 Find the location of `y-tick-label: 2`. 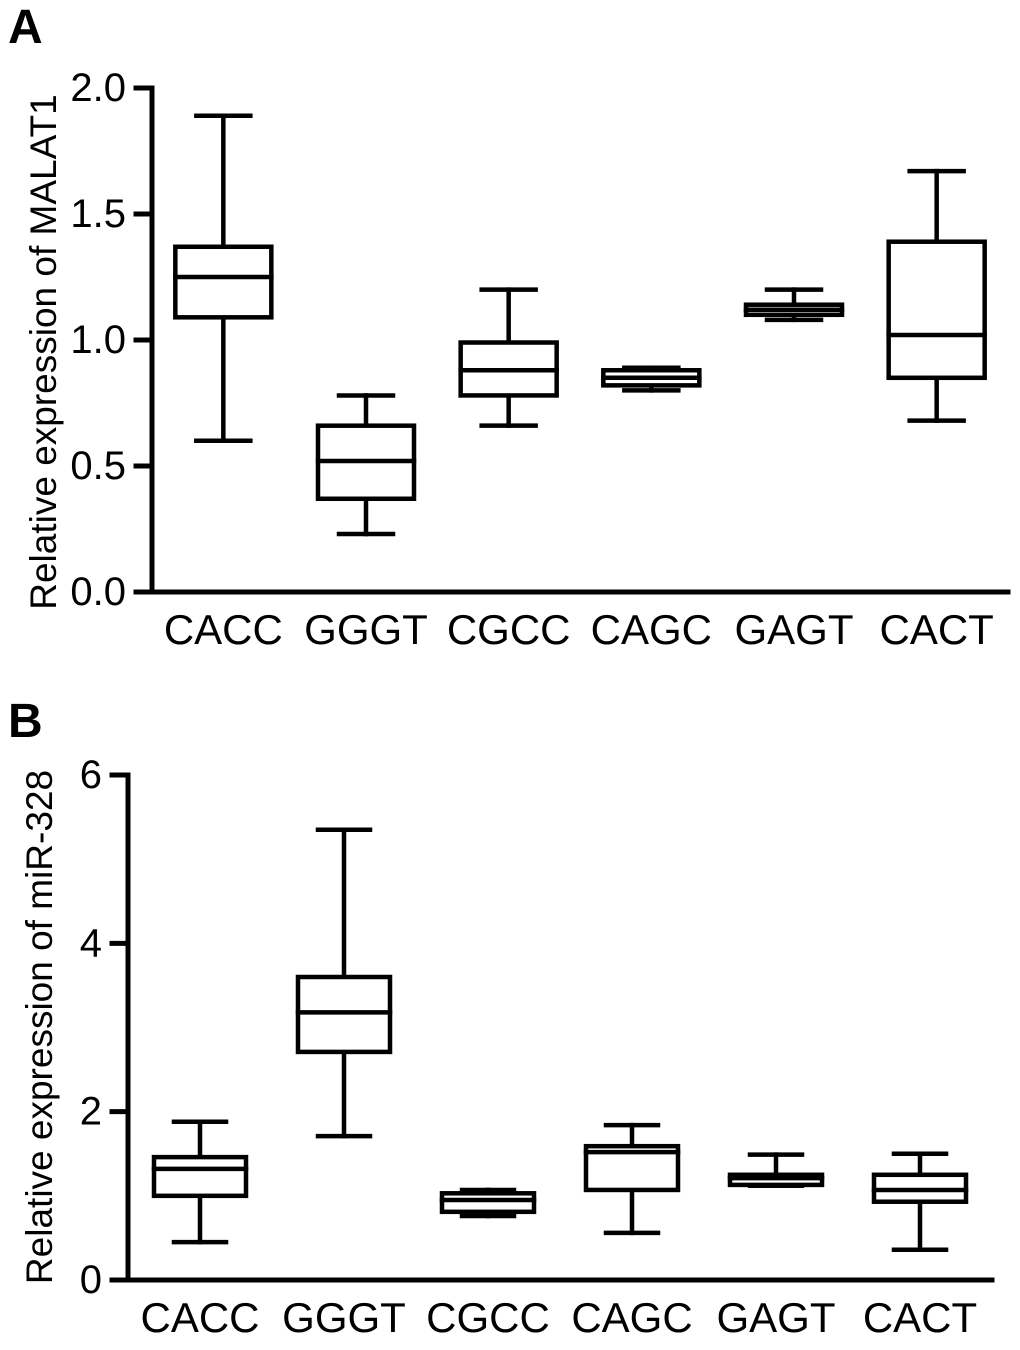

y-tick-label: 2 is located at coordinates (91, 1112).